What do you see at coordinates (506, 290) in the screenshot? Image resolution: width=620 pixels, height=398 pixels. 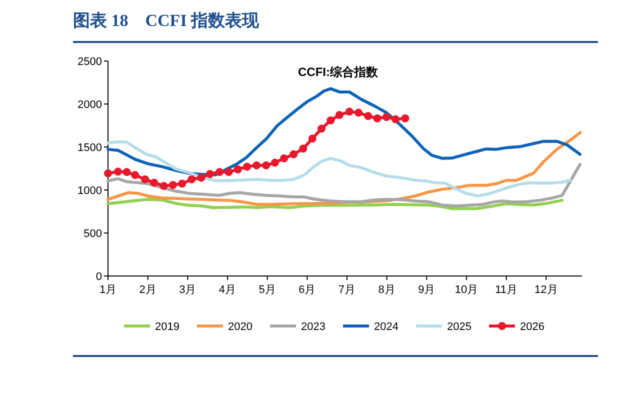 I see `x-tick-label: 11月` at bounding box center [506, 290].